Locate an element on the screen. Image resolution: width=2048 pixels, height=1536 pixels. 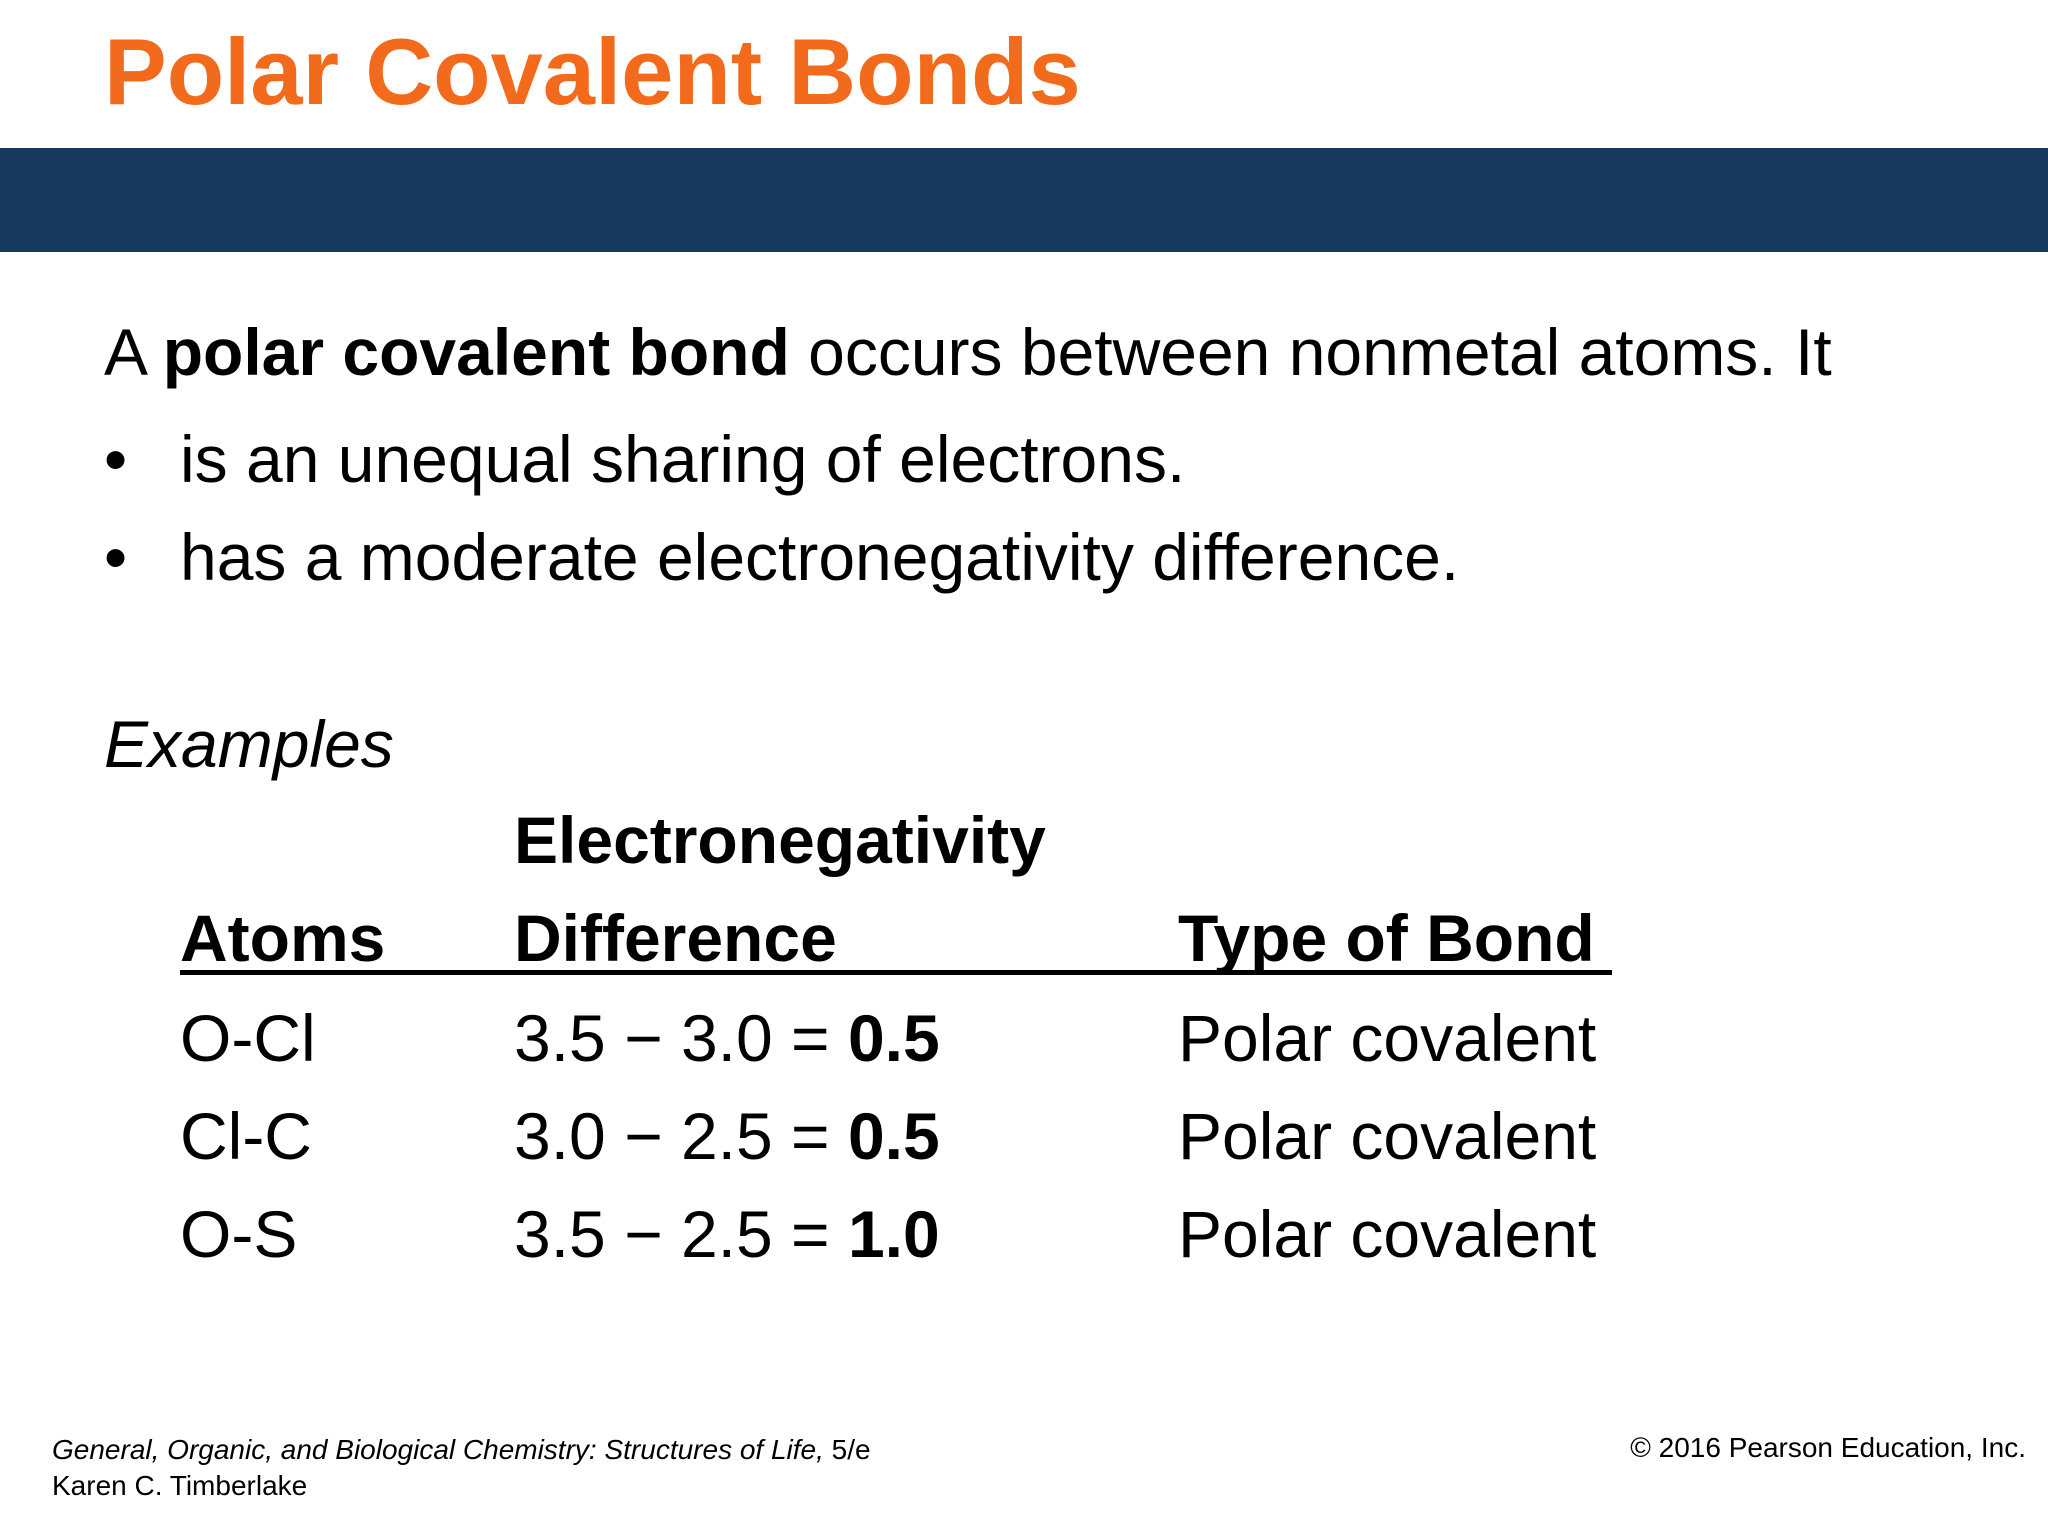
slide-title: Polar Covalent Bonds is located at coordinates (592, 71).